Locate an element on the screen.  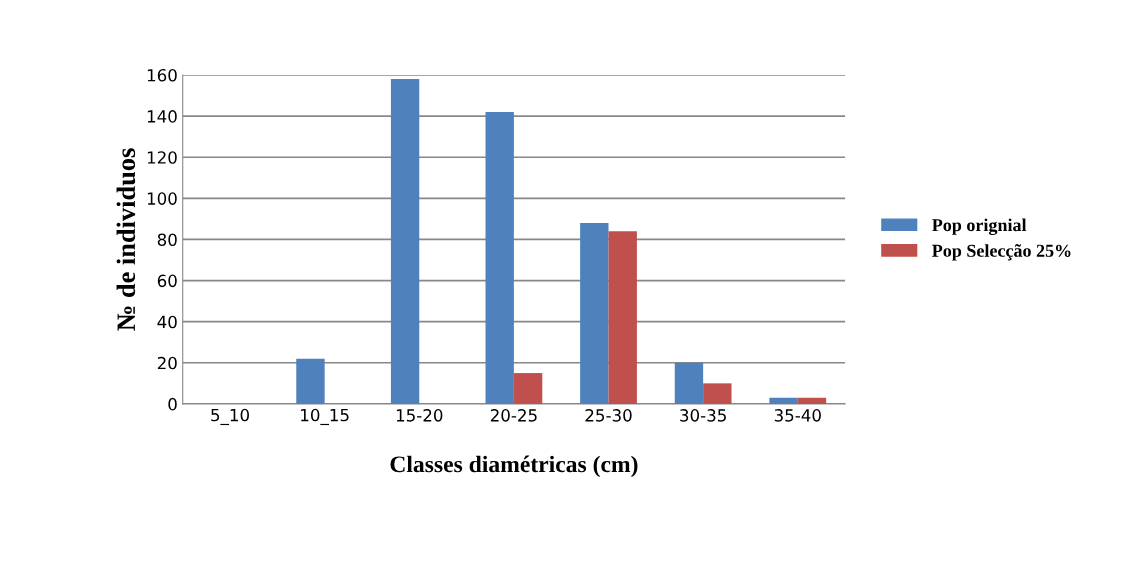
x-tick-label: 25-30 is located at coordinates (608, 415).